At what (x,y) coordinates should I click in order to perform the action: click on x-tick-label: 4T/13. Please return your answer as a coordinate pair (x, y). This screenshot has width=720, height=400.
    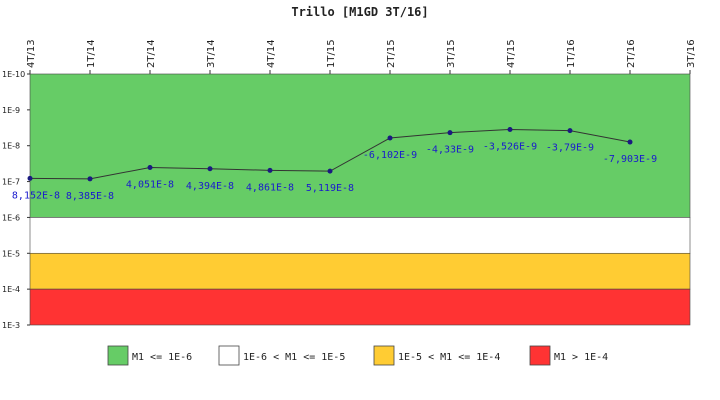
    Looking at the image, I should click on (31, 53).